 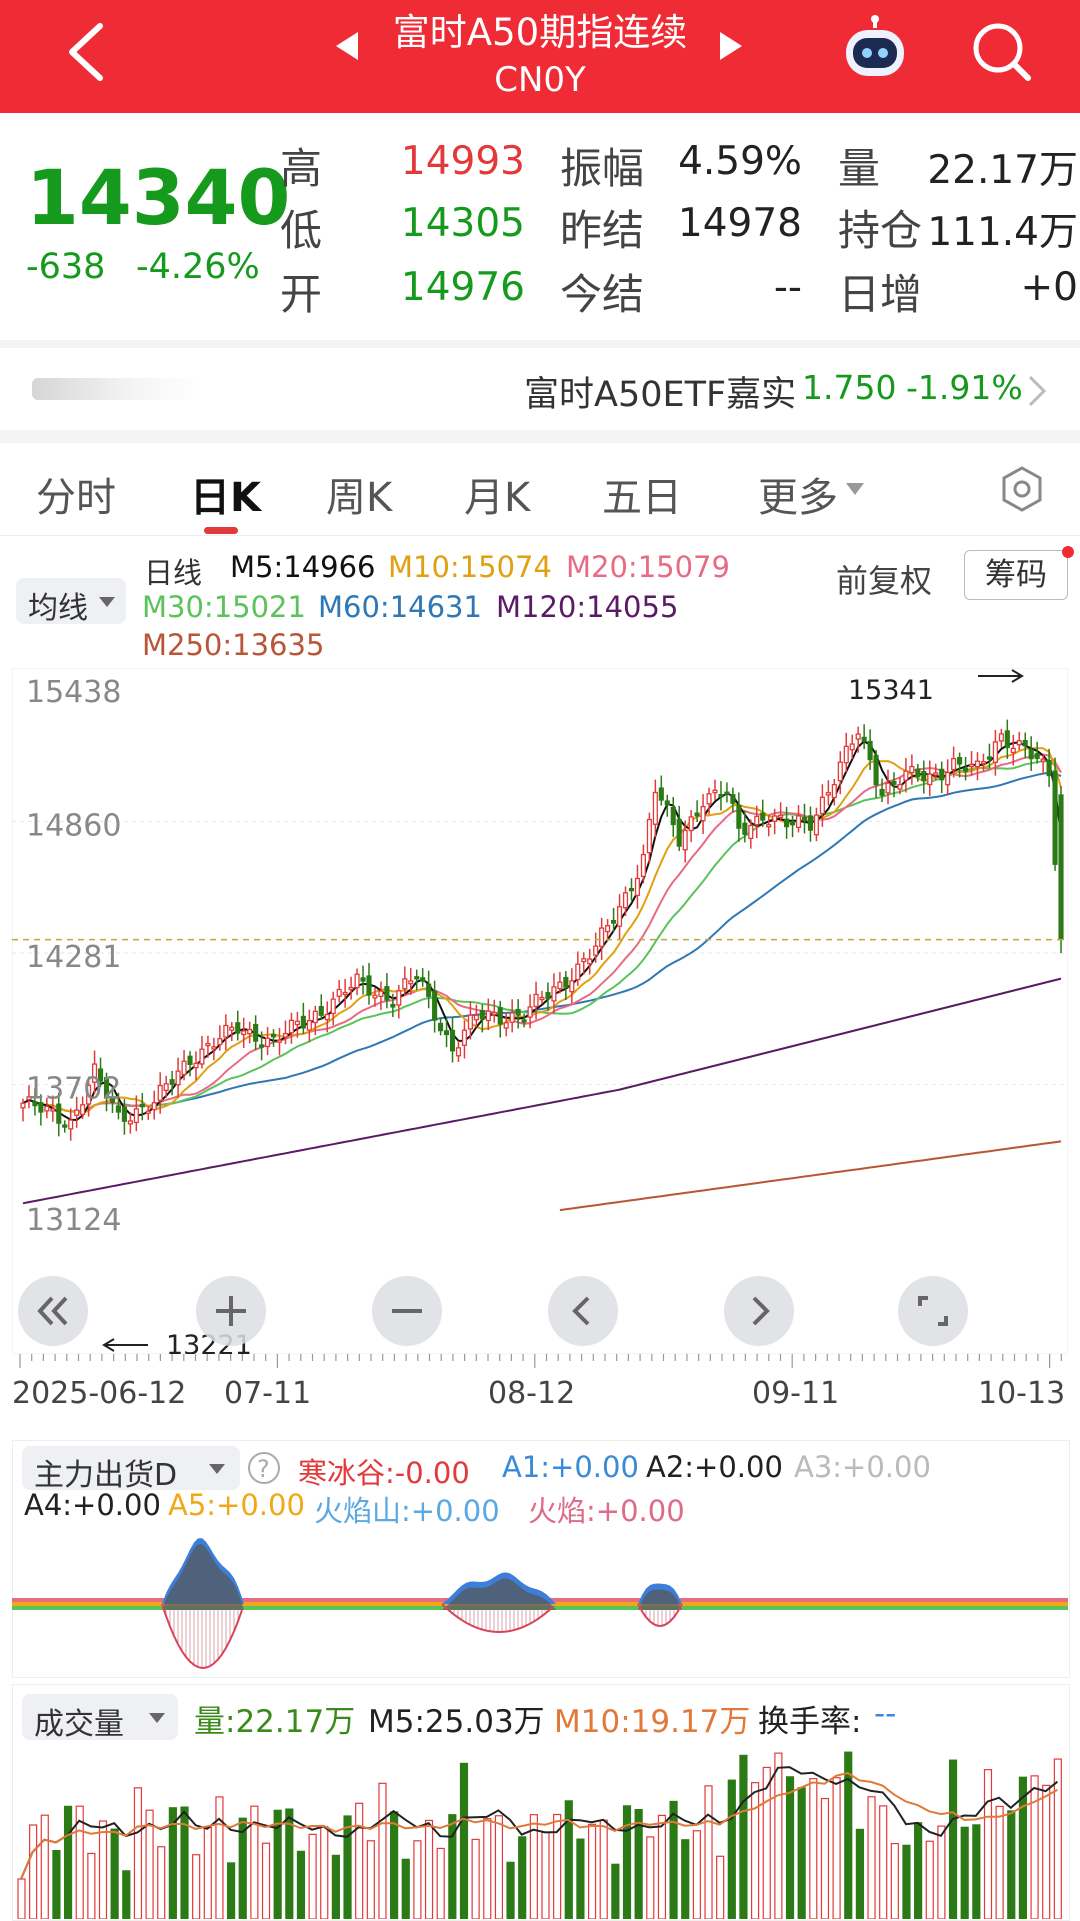 What do you see at coordinates (359, 498) in the screenshot?
I see `tab-weekly-k: 周K` at bounding box center [359, 498].